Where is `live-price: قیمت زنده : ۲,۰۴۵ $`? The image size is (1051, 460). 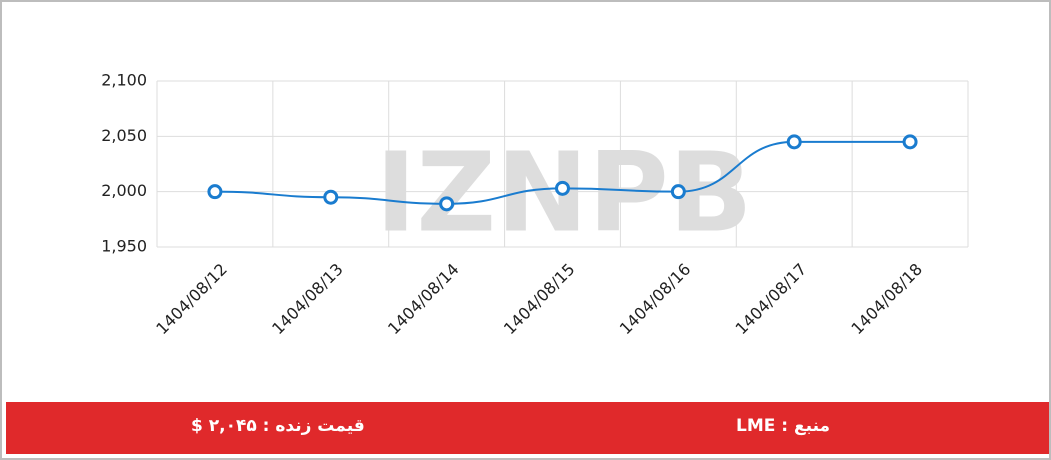 live-price: قیمت زنده : ۲,۰۴۵ $ is located at coordinates (278, 426).